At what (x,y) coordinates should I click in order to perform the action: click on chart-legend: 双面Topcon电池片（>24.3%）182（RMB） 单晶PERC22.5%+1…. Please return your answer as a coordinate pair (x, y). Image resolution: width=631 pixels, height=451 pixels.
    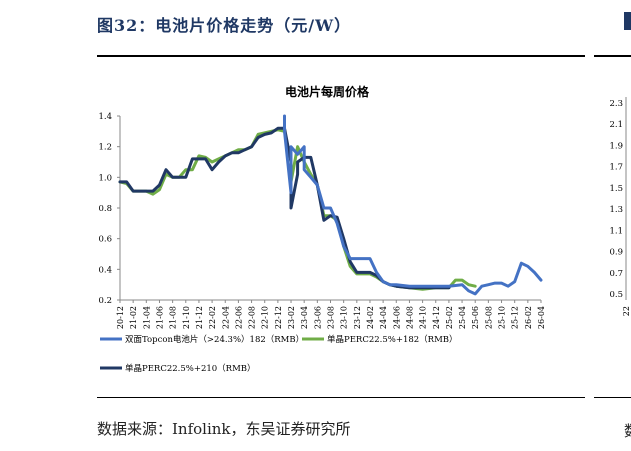
    Looking at the image, I should click on (279, 354).